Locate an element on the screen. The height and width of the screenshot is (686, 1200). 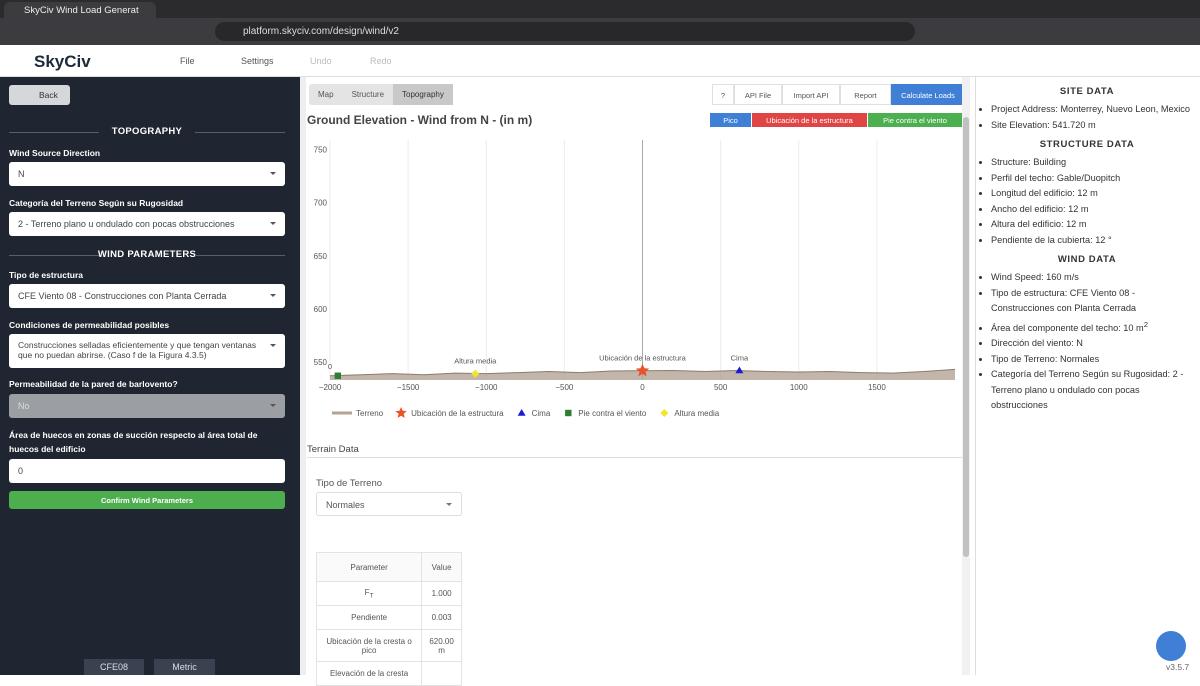
text: 620.00 m is located at coordinates (441, 645).